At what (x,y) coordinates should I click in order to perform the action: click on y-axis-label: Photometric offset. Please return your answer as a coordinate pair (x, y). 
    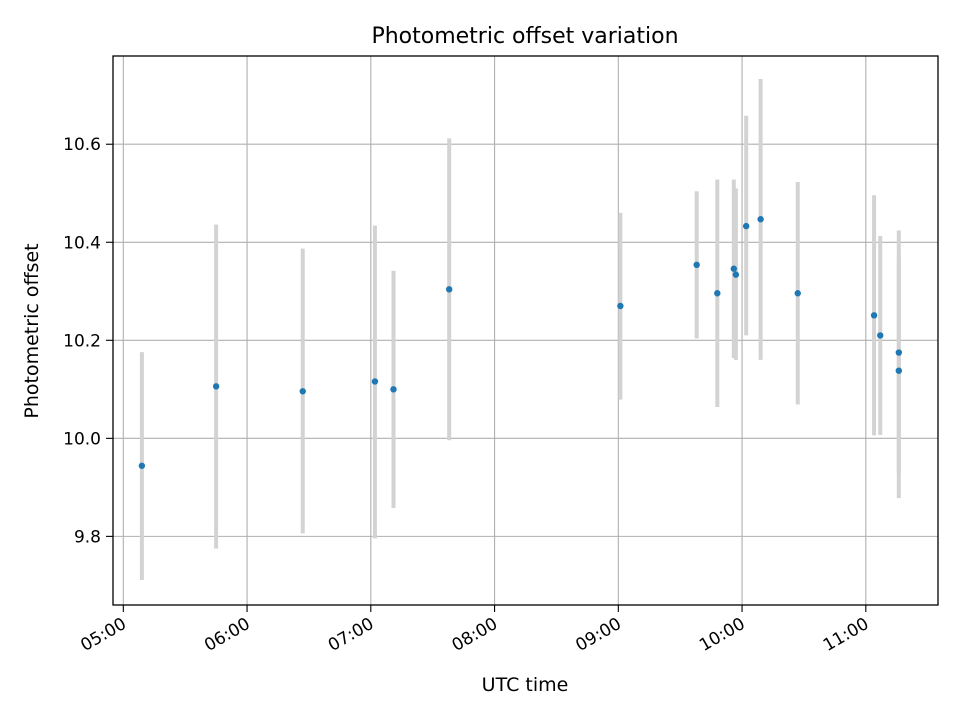
    Looking at the image, I should click on (32, 330).